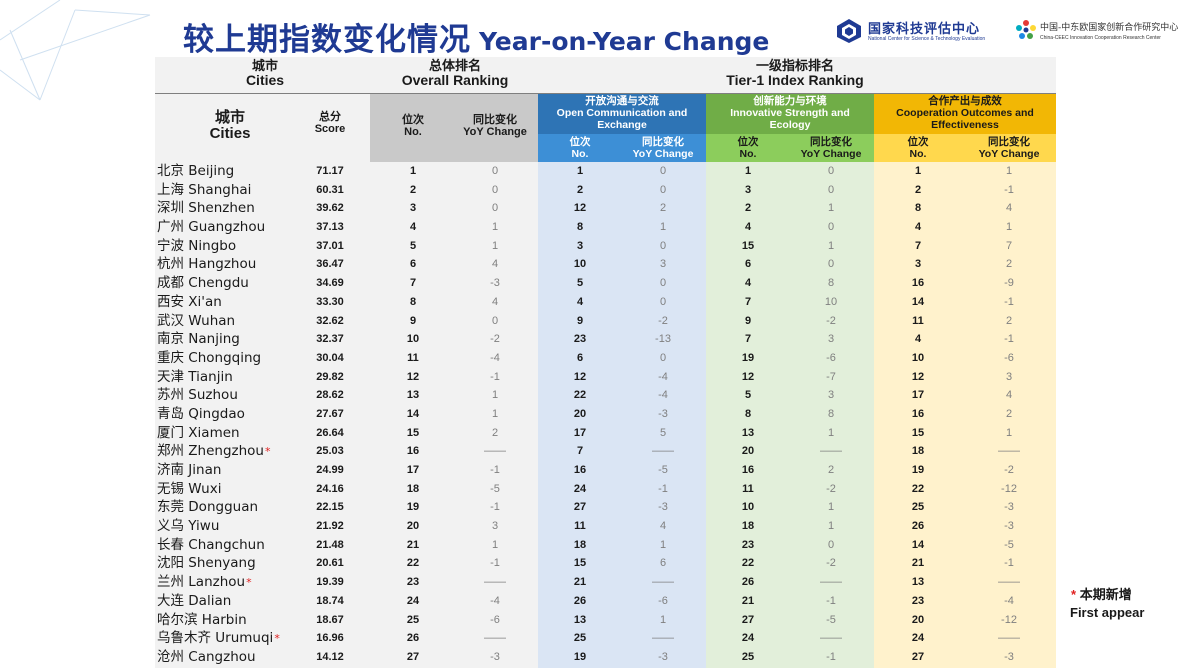 This screenshot has width=1200, height=672. Describe the element at coordinates (495, 451) in the screenshot. I see `overall-yoy-cell: ——` at that location.